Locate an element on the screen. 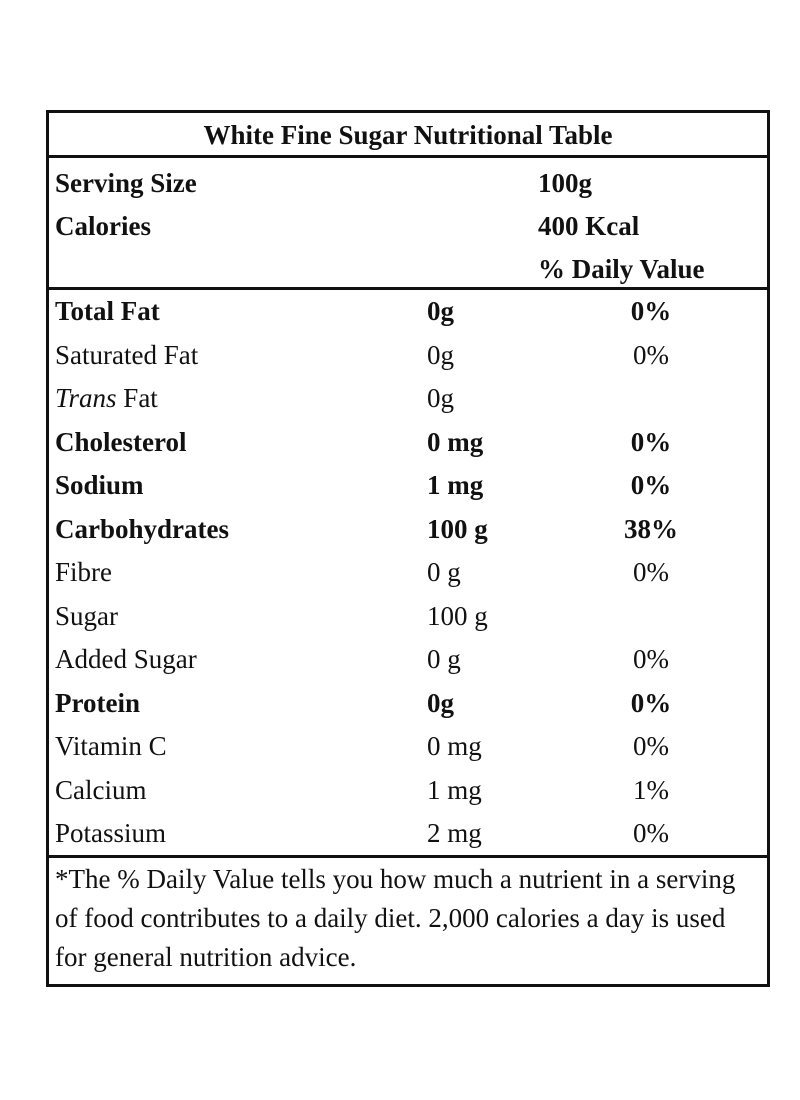  nutrient-name-text: Carbohydrates is located at coordinates (142, 528).